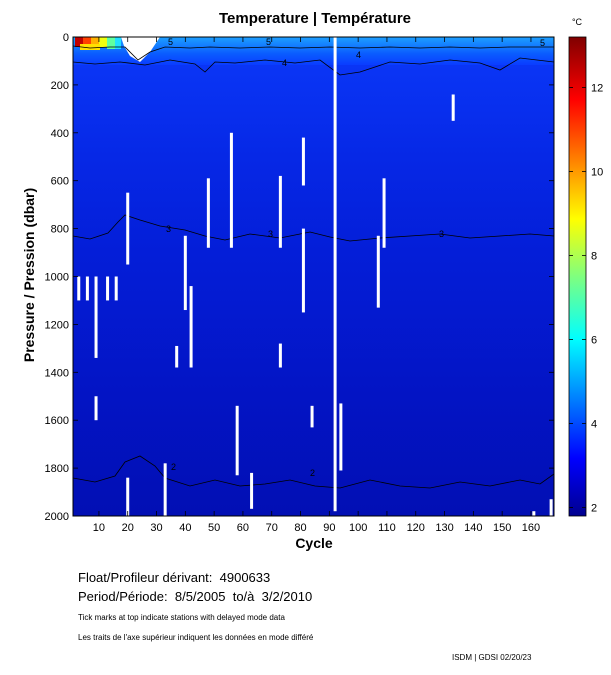 This screenshot has height=675, width=611. What do you see at coordinates (300, 528) in the screenshot?
I see `x-tick-label: 80` at bounding box center [300, 528].